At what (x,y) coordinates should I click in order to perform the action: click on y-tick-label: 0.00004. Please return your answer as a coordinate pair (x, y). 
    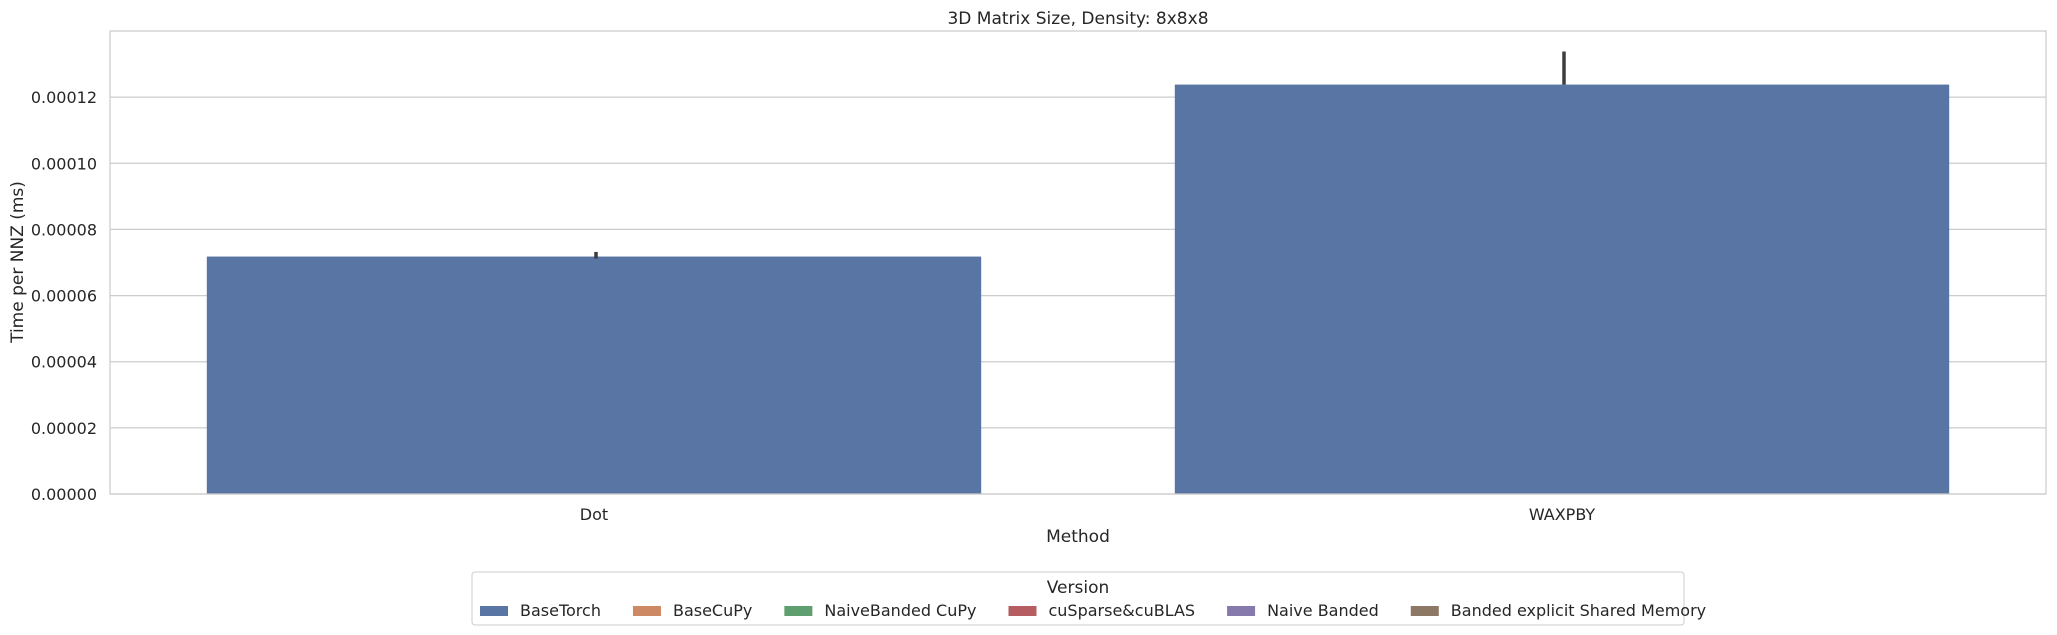
    Looking at the image, I should click on (64, 362).